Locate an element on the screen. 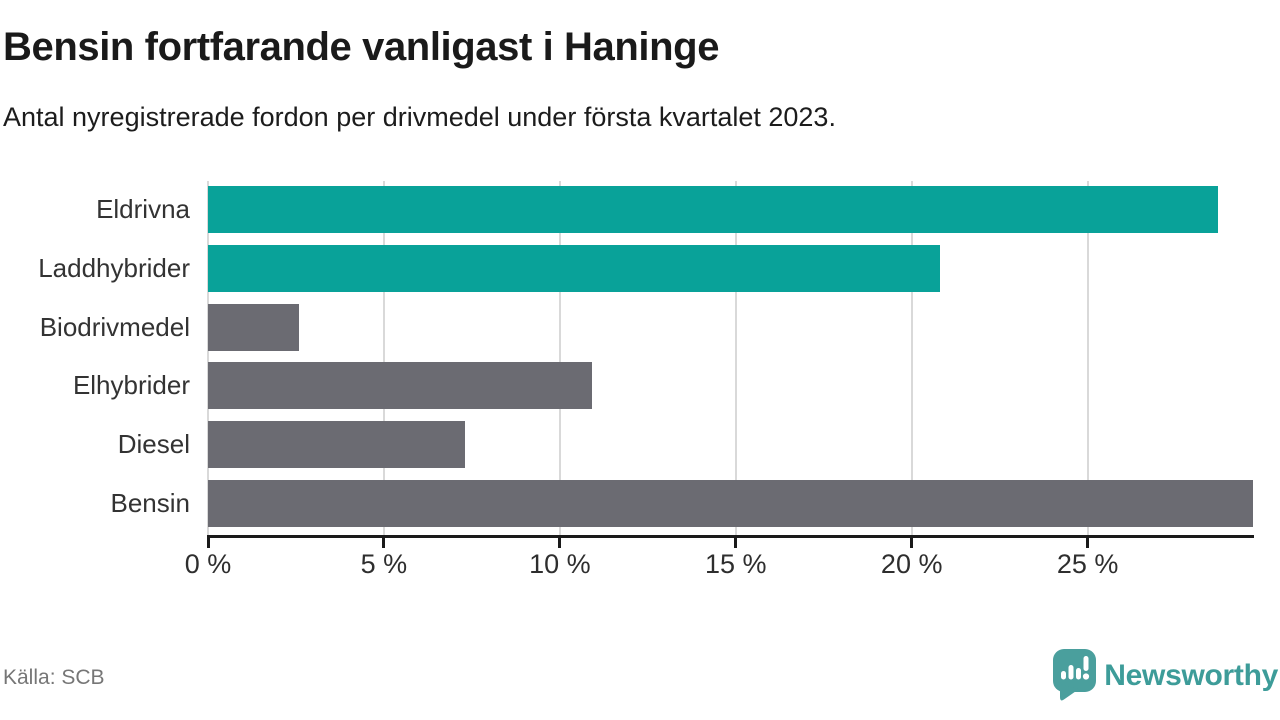 The image size is (1280, 720). bar-row: Laddhybrider is located at coordinates (626, 268).